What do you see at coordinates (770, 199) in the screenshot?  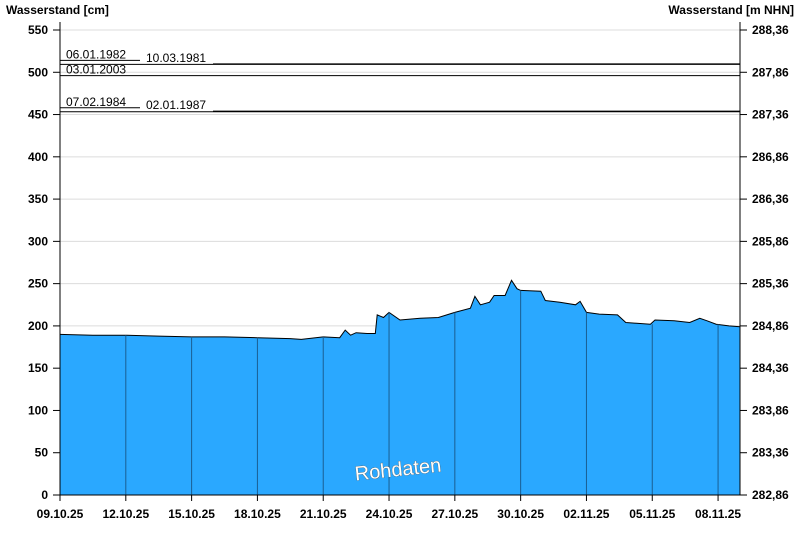 I see `right-tick-label: 286,36` at bounding box center [770, 199].